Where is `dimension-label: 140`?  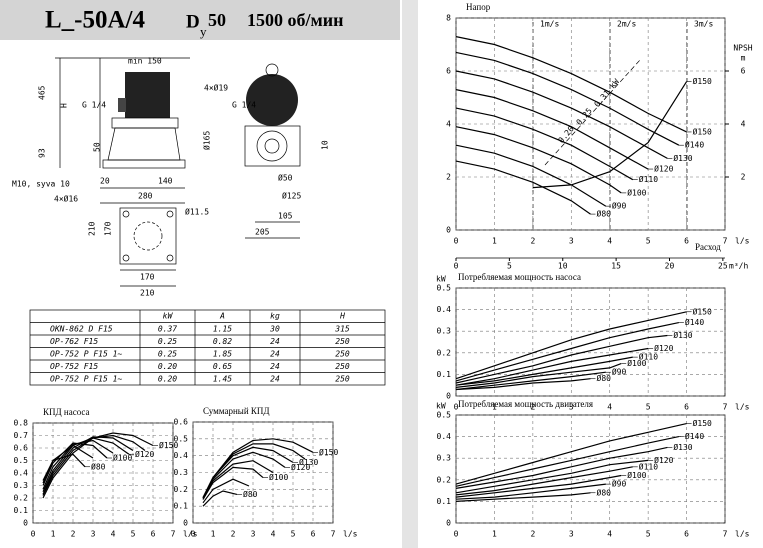 dimension-label: 140 is located at coordinates (165, 181).